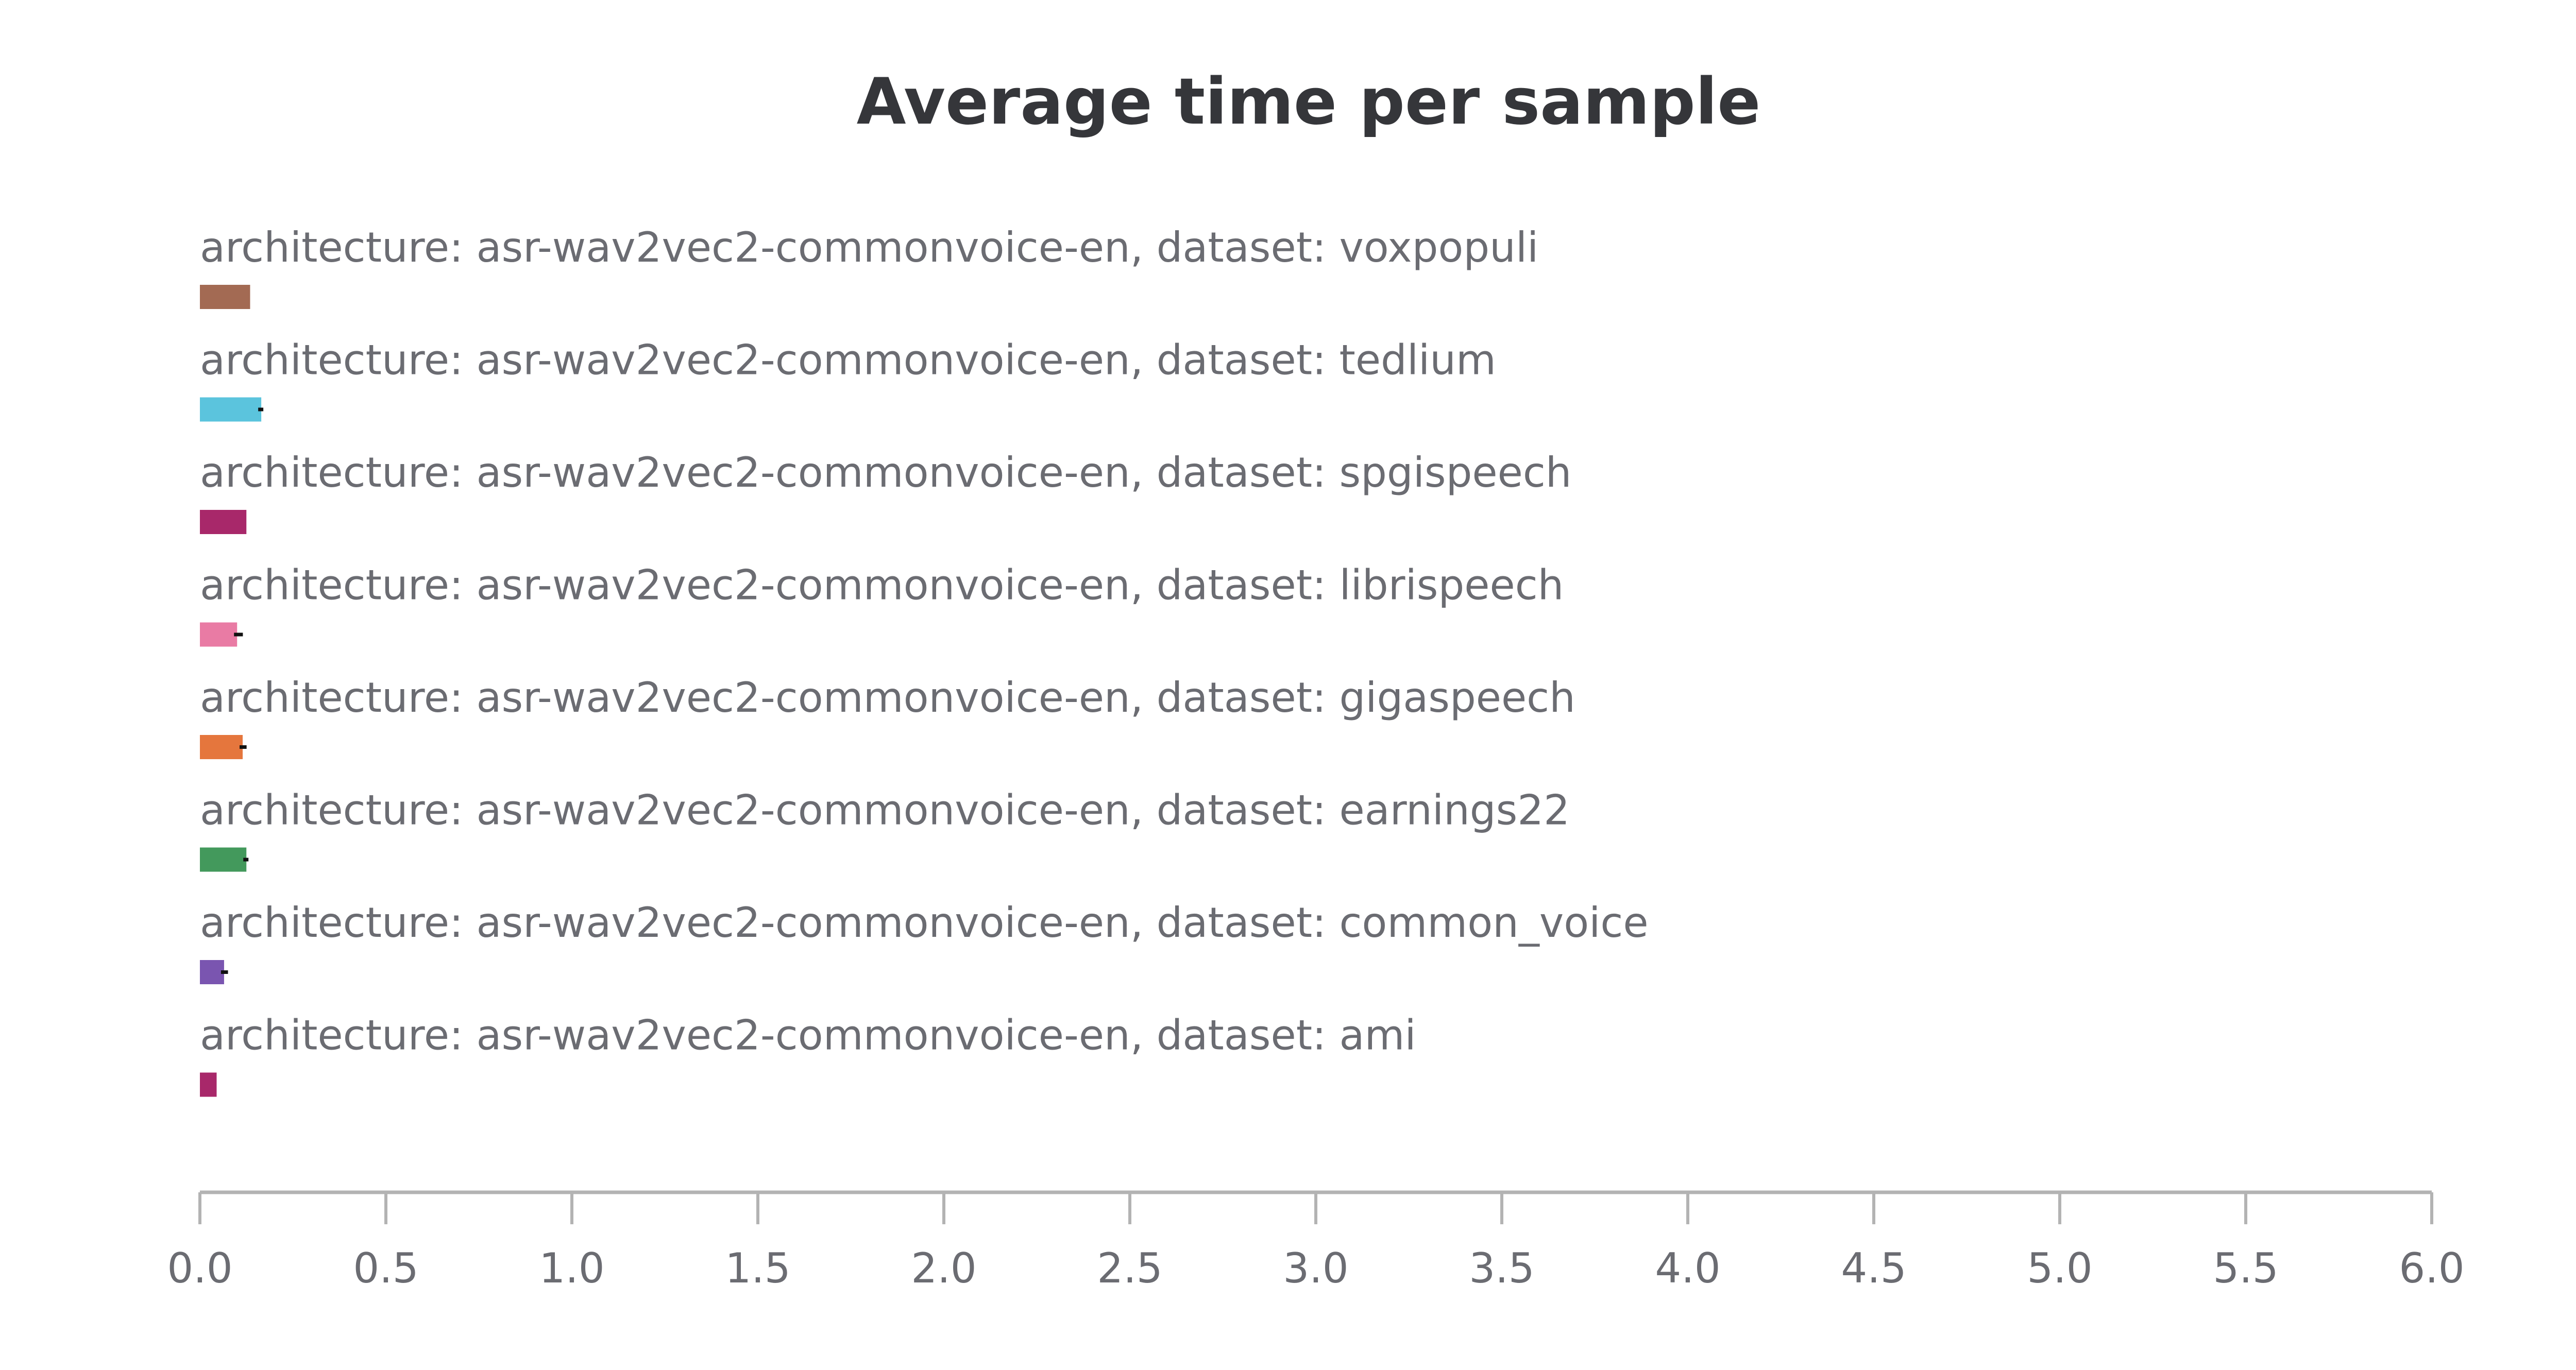 The width and height of the screenshot is (2576, 1370). Describe the element at coordinates (2245, 1268) in the screenshot. I see `x-tick-label: 5.5` at that location.